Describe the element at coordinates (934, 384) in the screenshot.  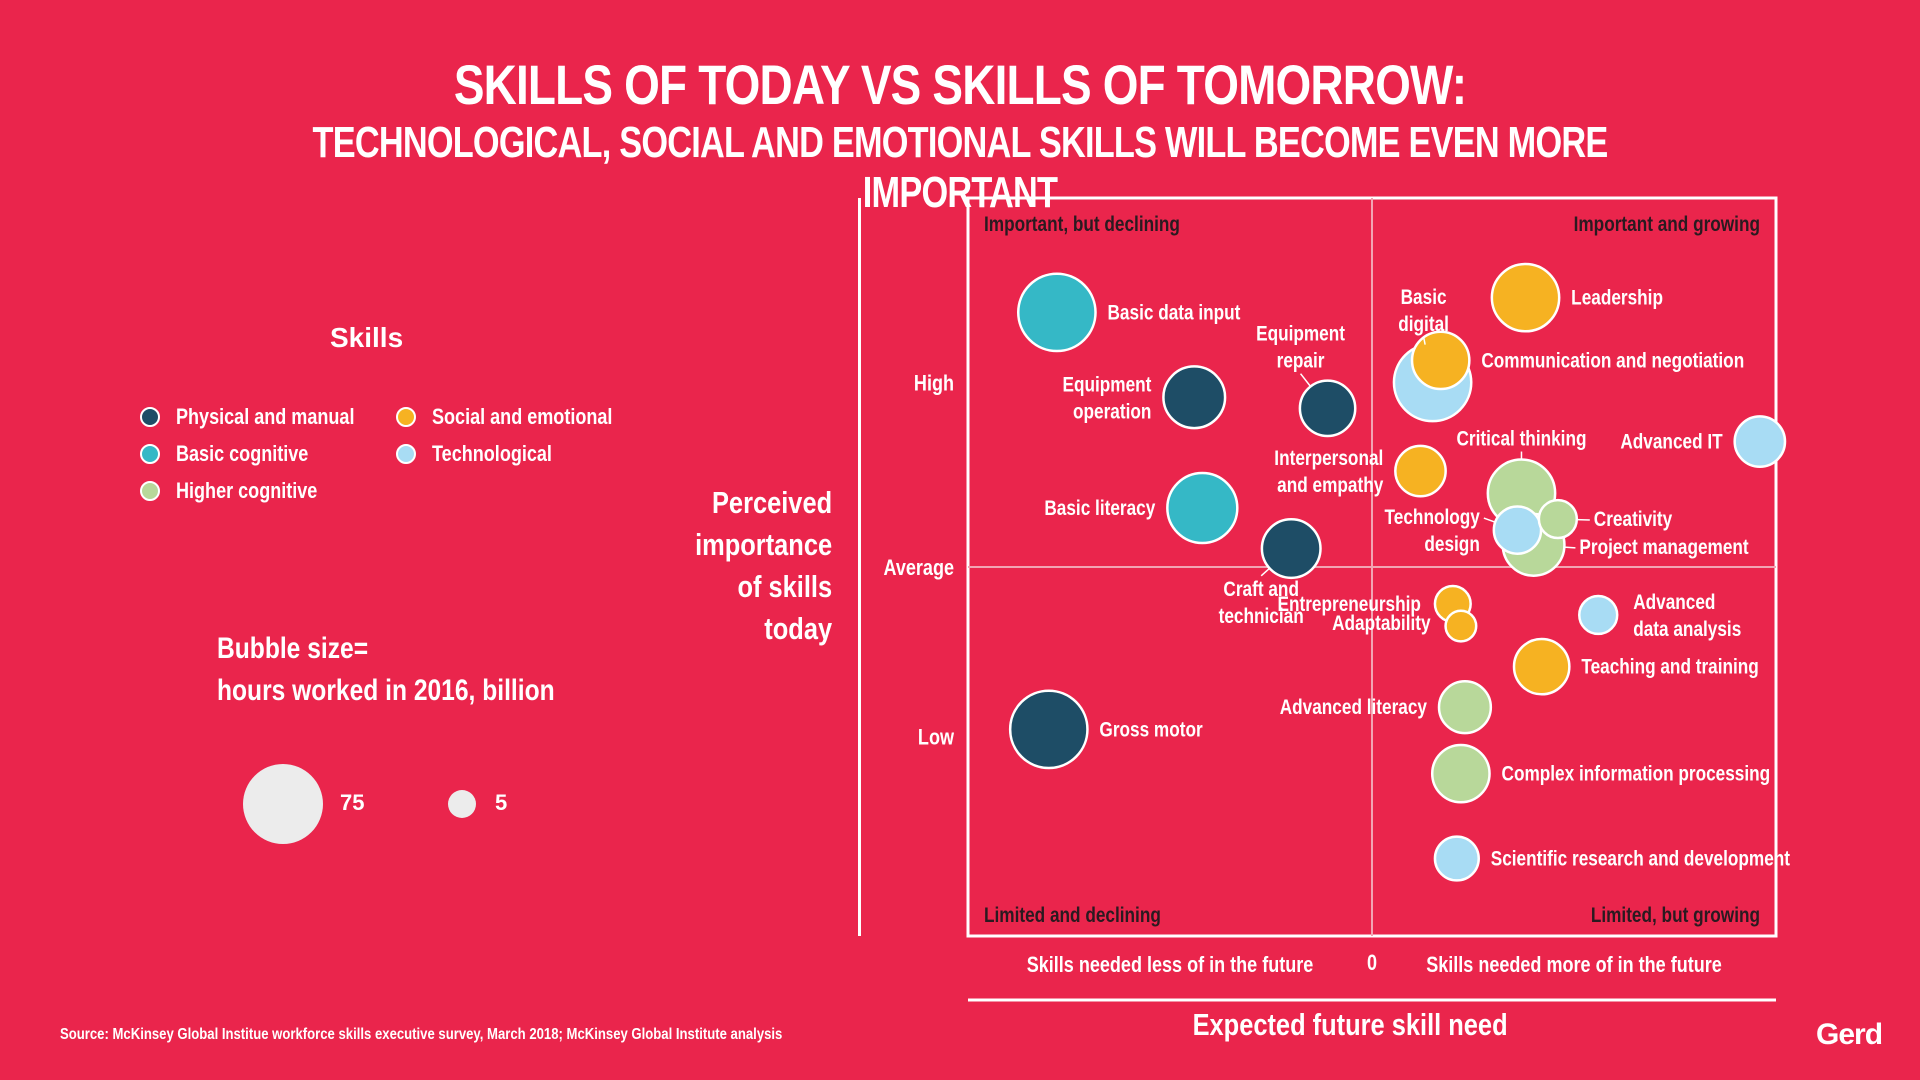
I see `y-tick-label: High` at that location.